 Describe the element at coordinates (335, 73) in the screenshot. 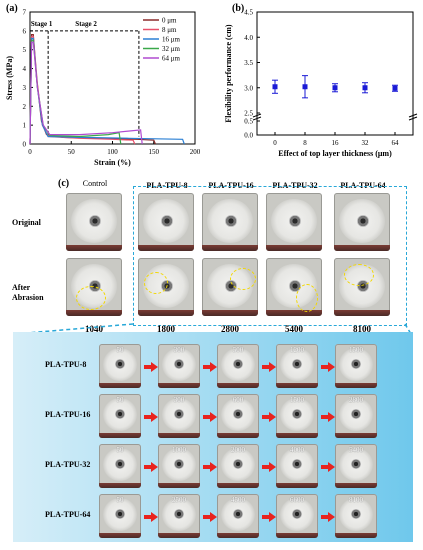

I see `plot-frame-b` at that location.